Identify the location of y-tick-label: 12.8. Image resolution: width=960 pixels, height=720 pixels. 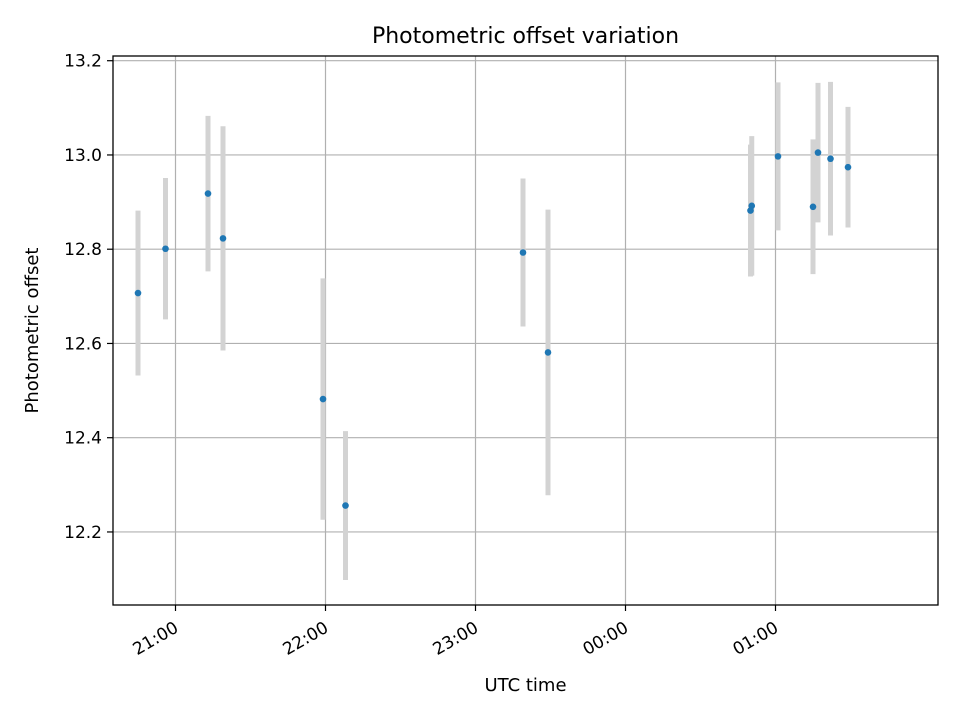
(83, 250).